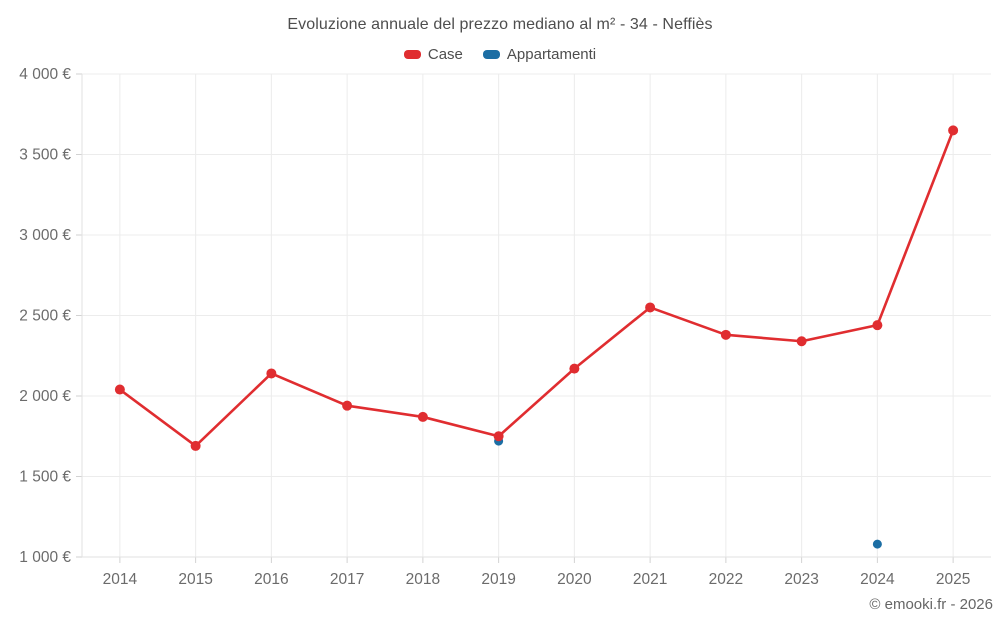 The height and width of the screenshot is (625, 1000). What do you see at coordinates (650, 307) in the screenshot?
I see `data-point-case-2021` at bounding box center [650, 307].